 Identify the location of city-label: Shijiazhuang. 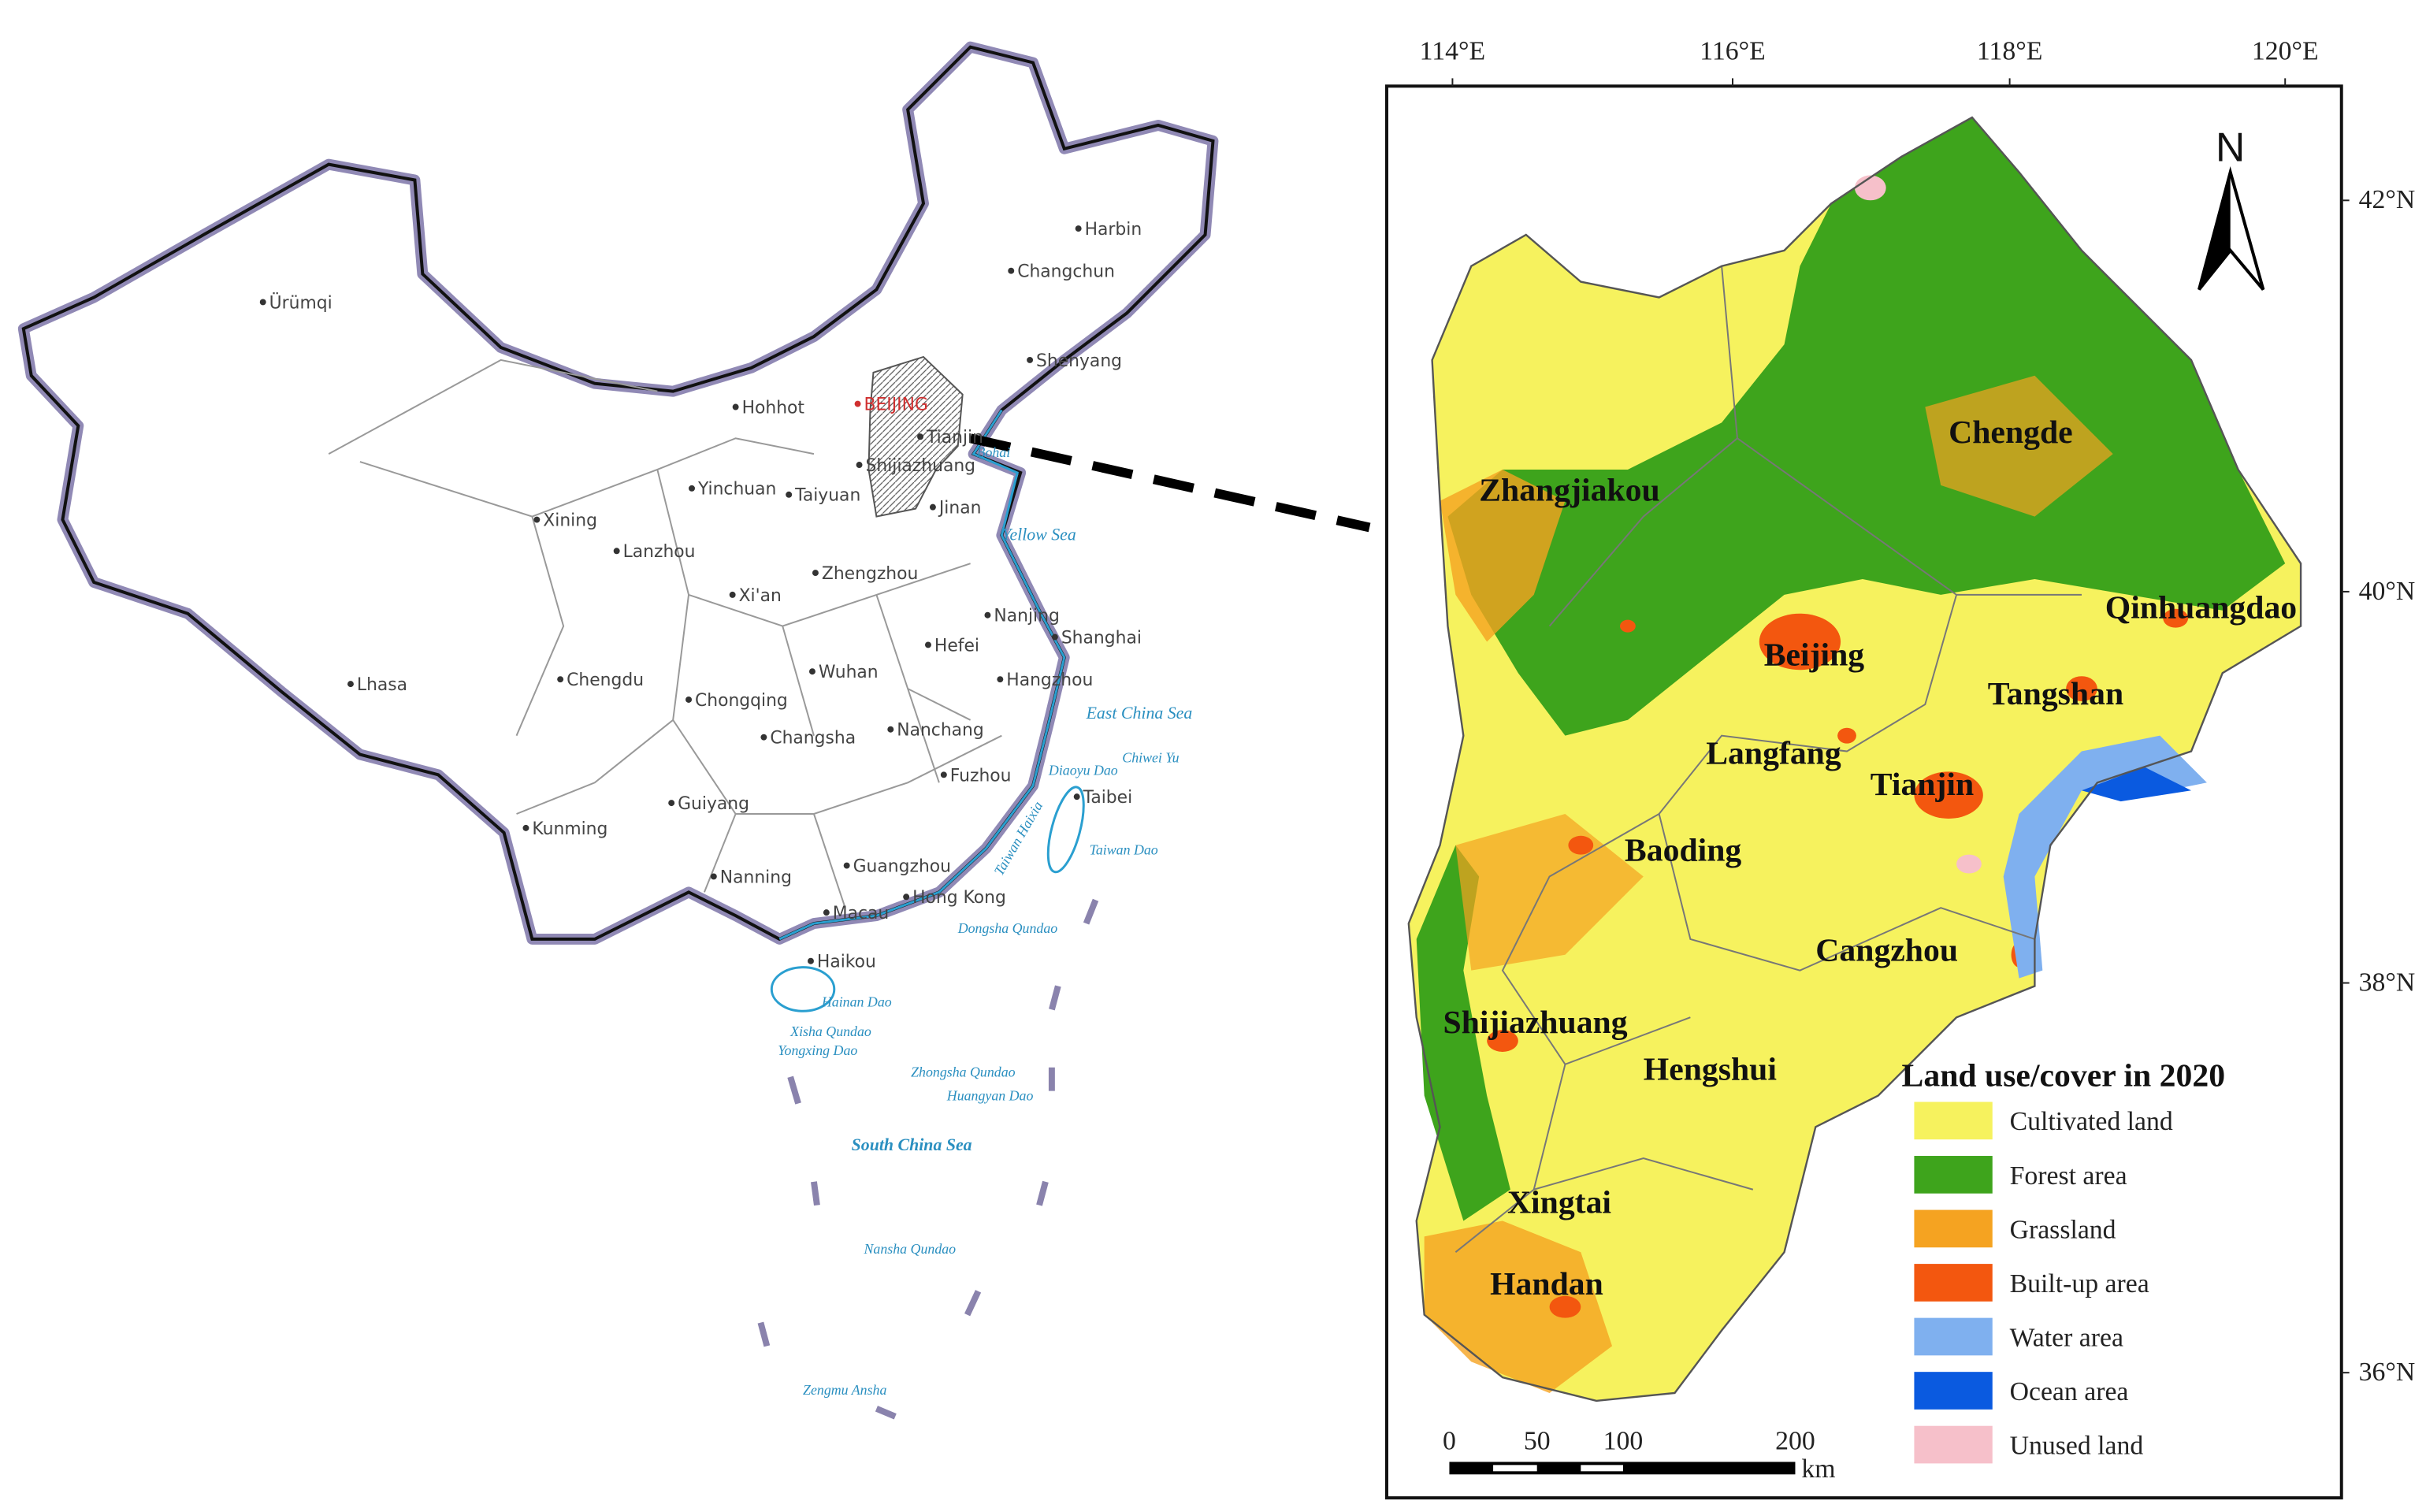
(921, 466).